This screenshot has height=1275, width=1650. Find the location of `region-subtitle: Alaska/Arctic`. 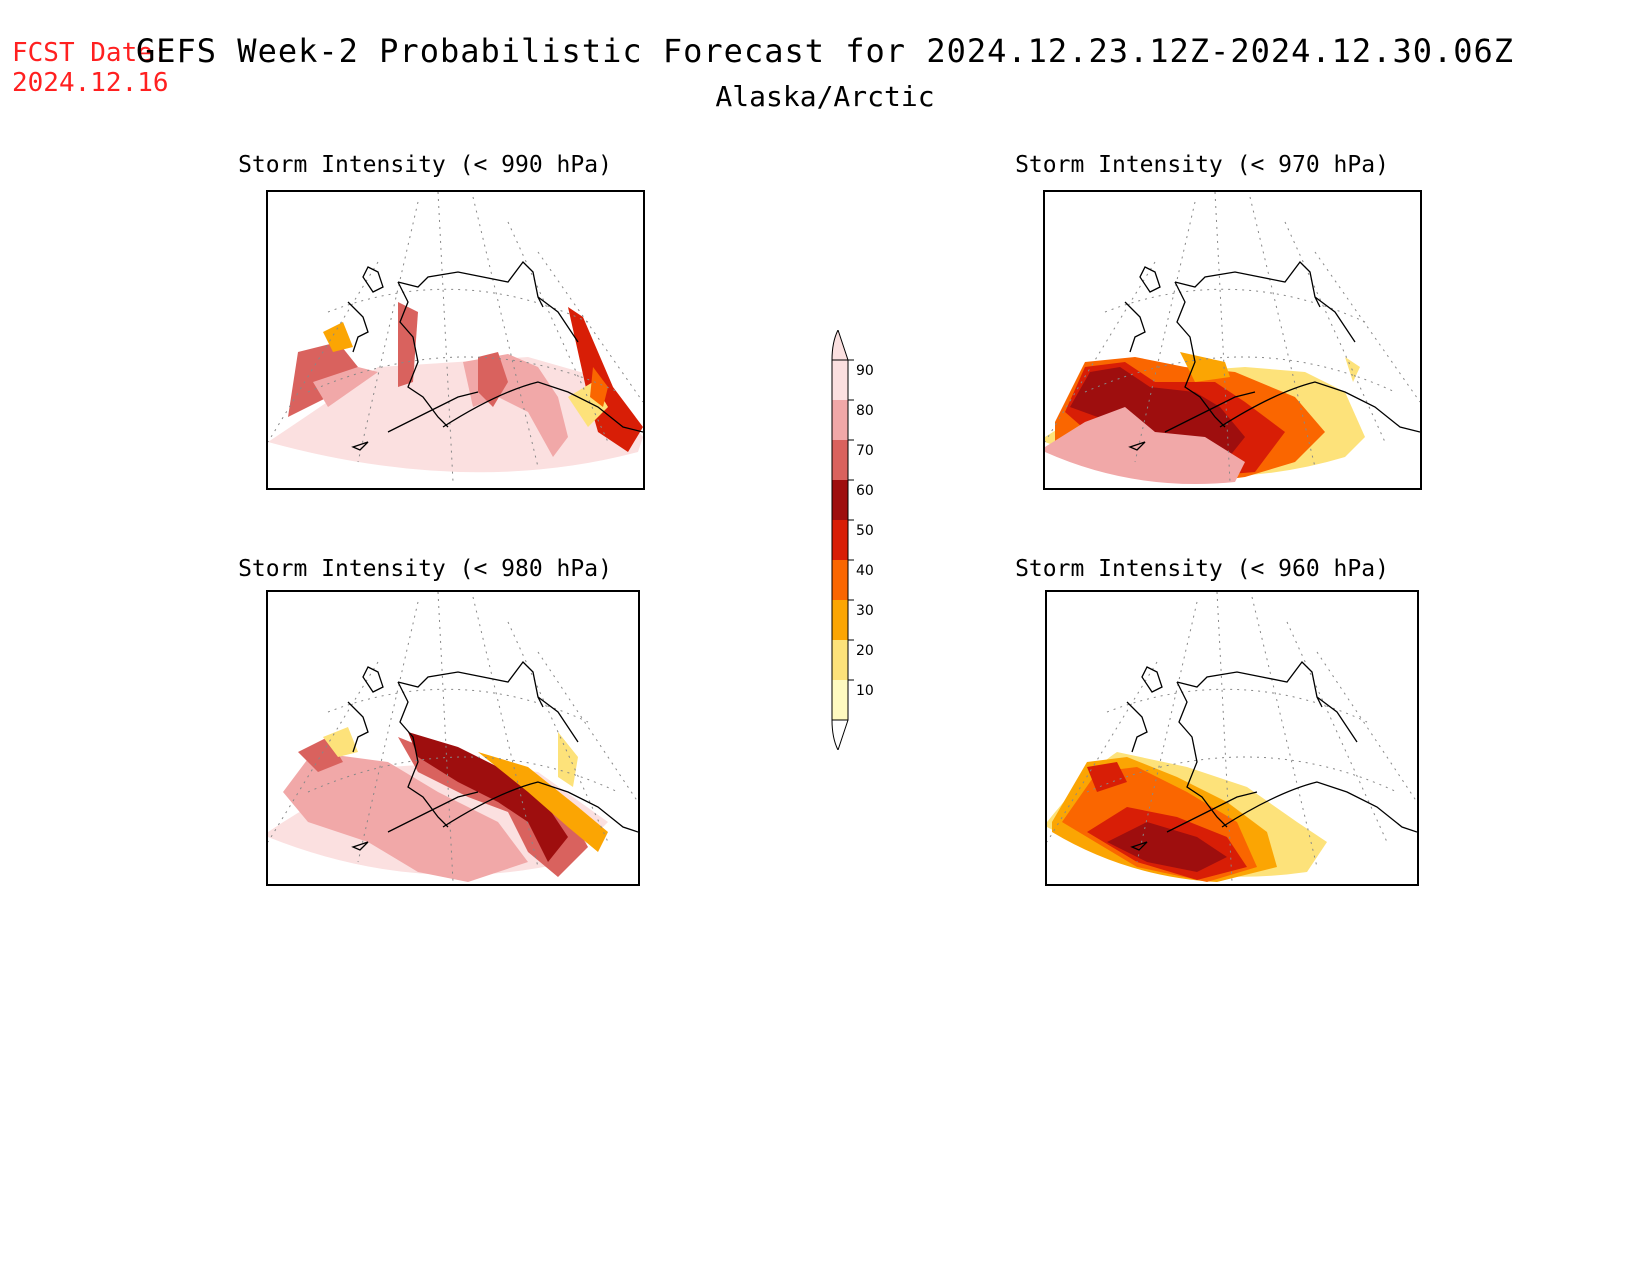

region-subtitle: Alaska/Arctic is located at coordinates (825, 96).